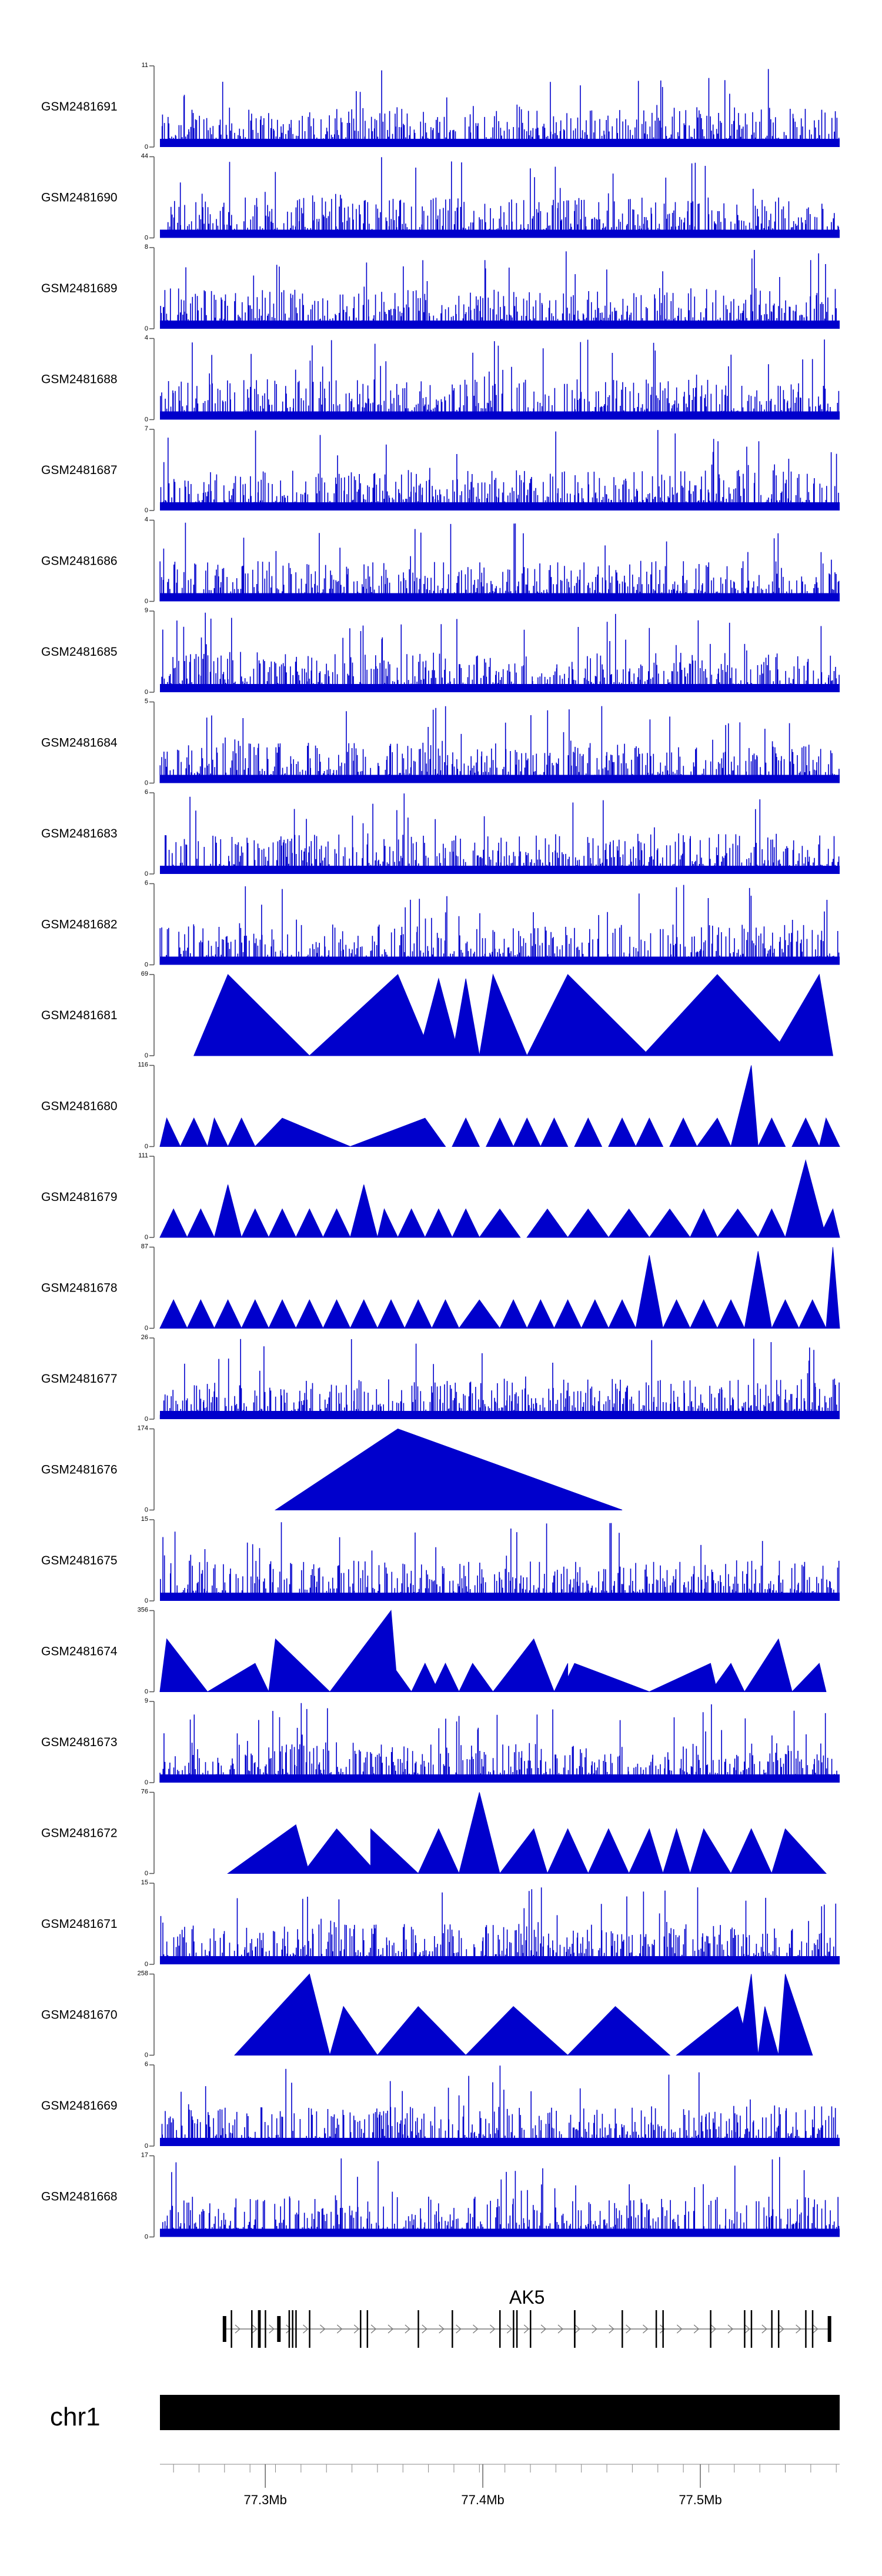 This screenshot has width=882, height=2576. What do you see at coordinates (79, 198) in the screenshot?
I see `track-label: GSM2481690` at bounding box center [79, 198].